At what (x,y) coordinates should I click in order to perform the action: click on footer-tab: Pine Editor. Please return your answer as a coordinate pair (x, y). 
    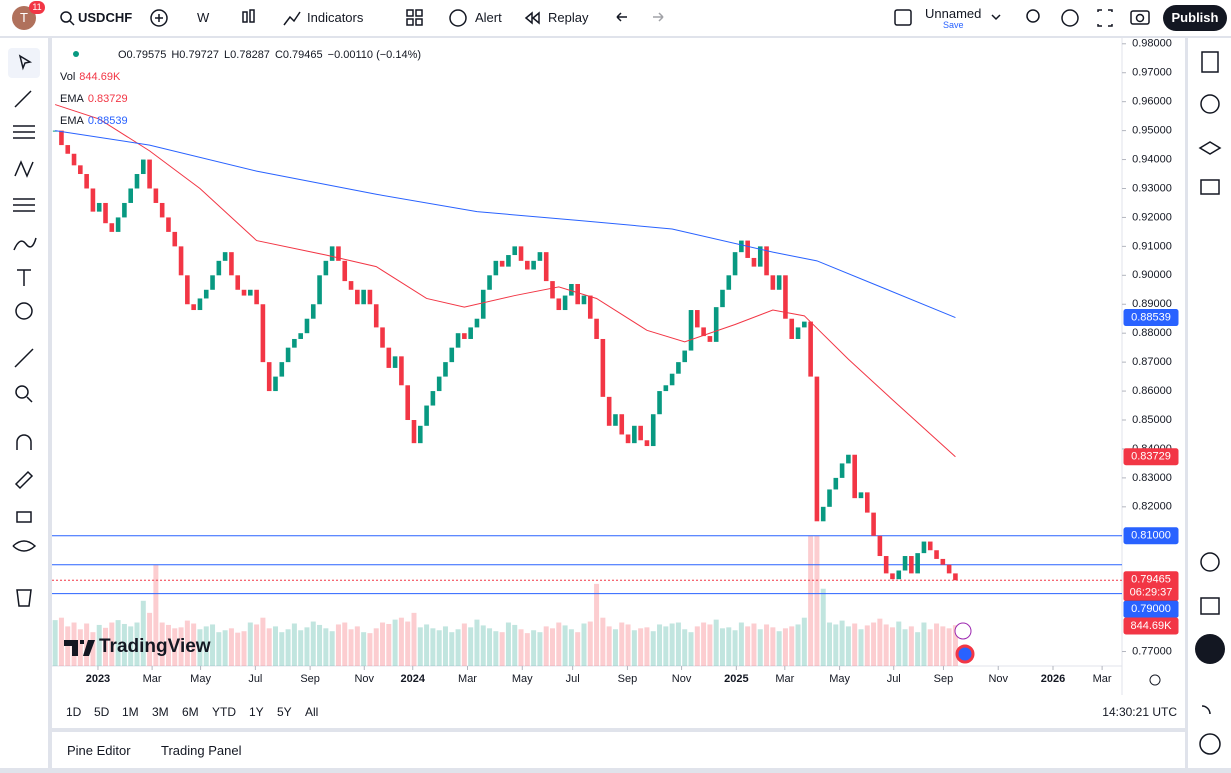
    Looking at the image, I should click on (99, 750).